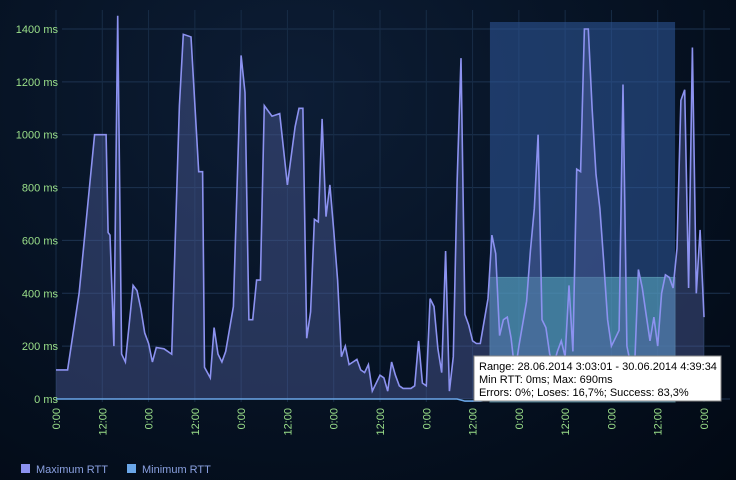 The image size is (736, 480). Describe the element at coordinates (40, 294) in the screenshot. I see `y-tick-label-2: 400 ms` at that location.